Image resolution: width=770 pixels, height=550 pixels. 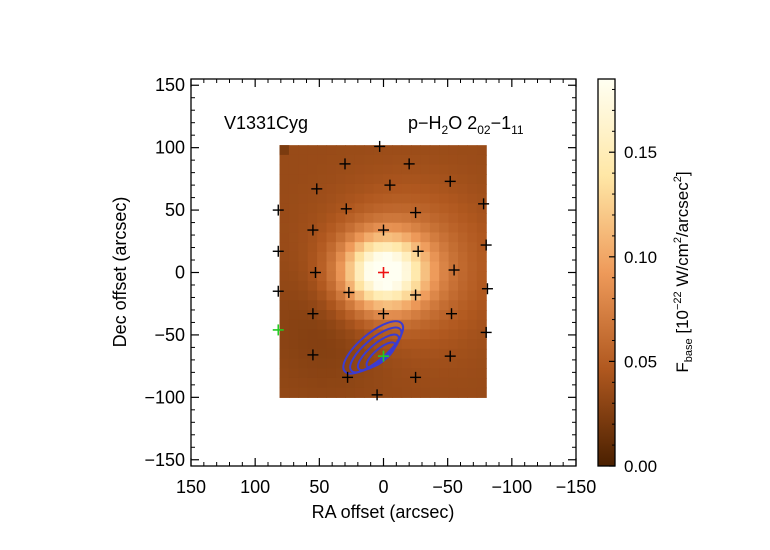 What do you see at coordinates (164, 460) in the screenshot?
I see `y-tick-label: −150` at bounding box center [164, 460].